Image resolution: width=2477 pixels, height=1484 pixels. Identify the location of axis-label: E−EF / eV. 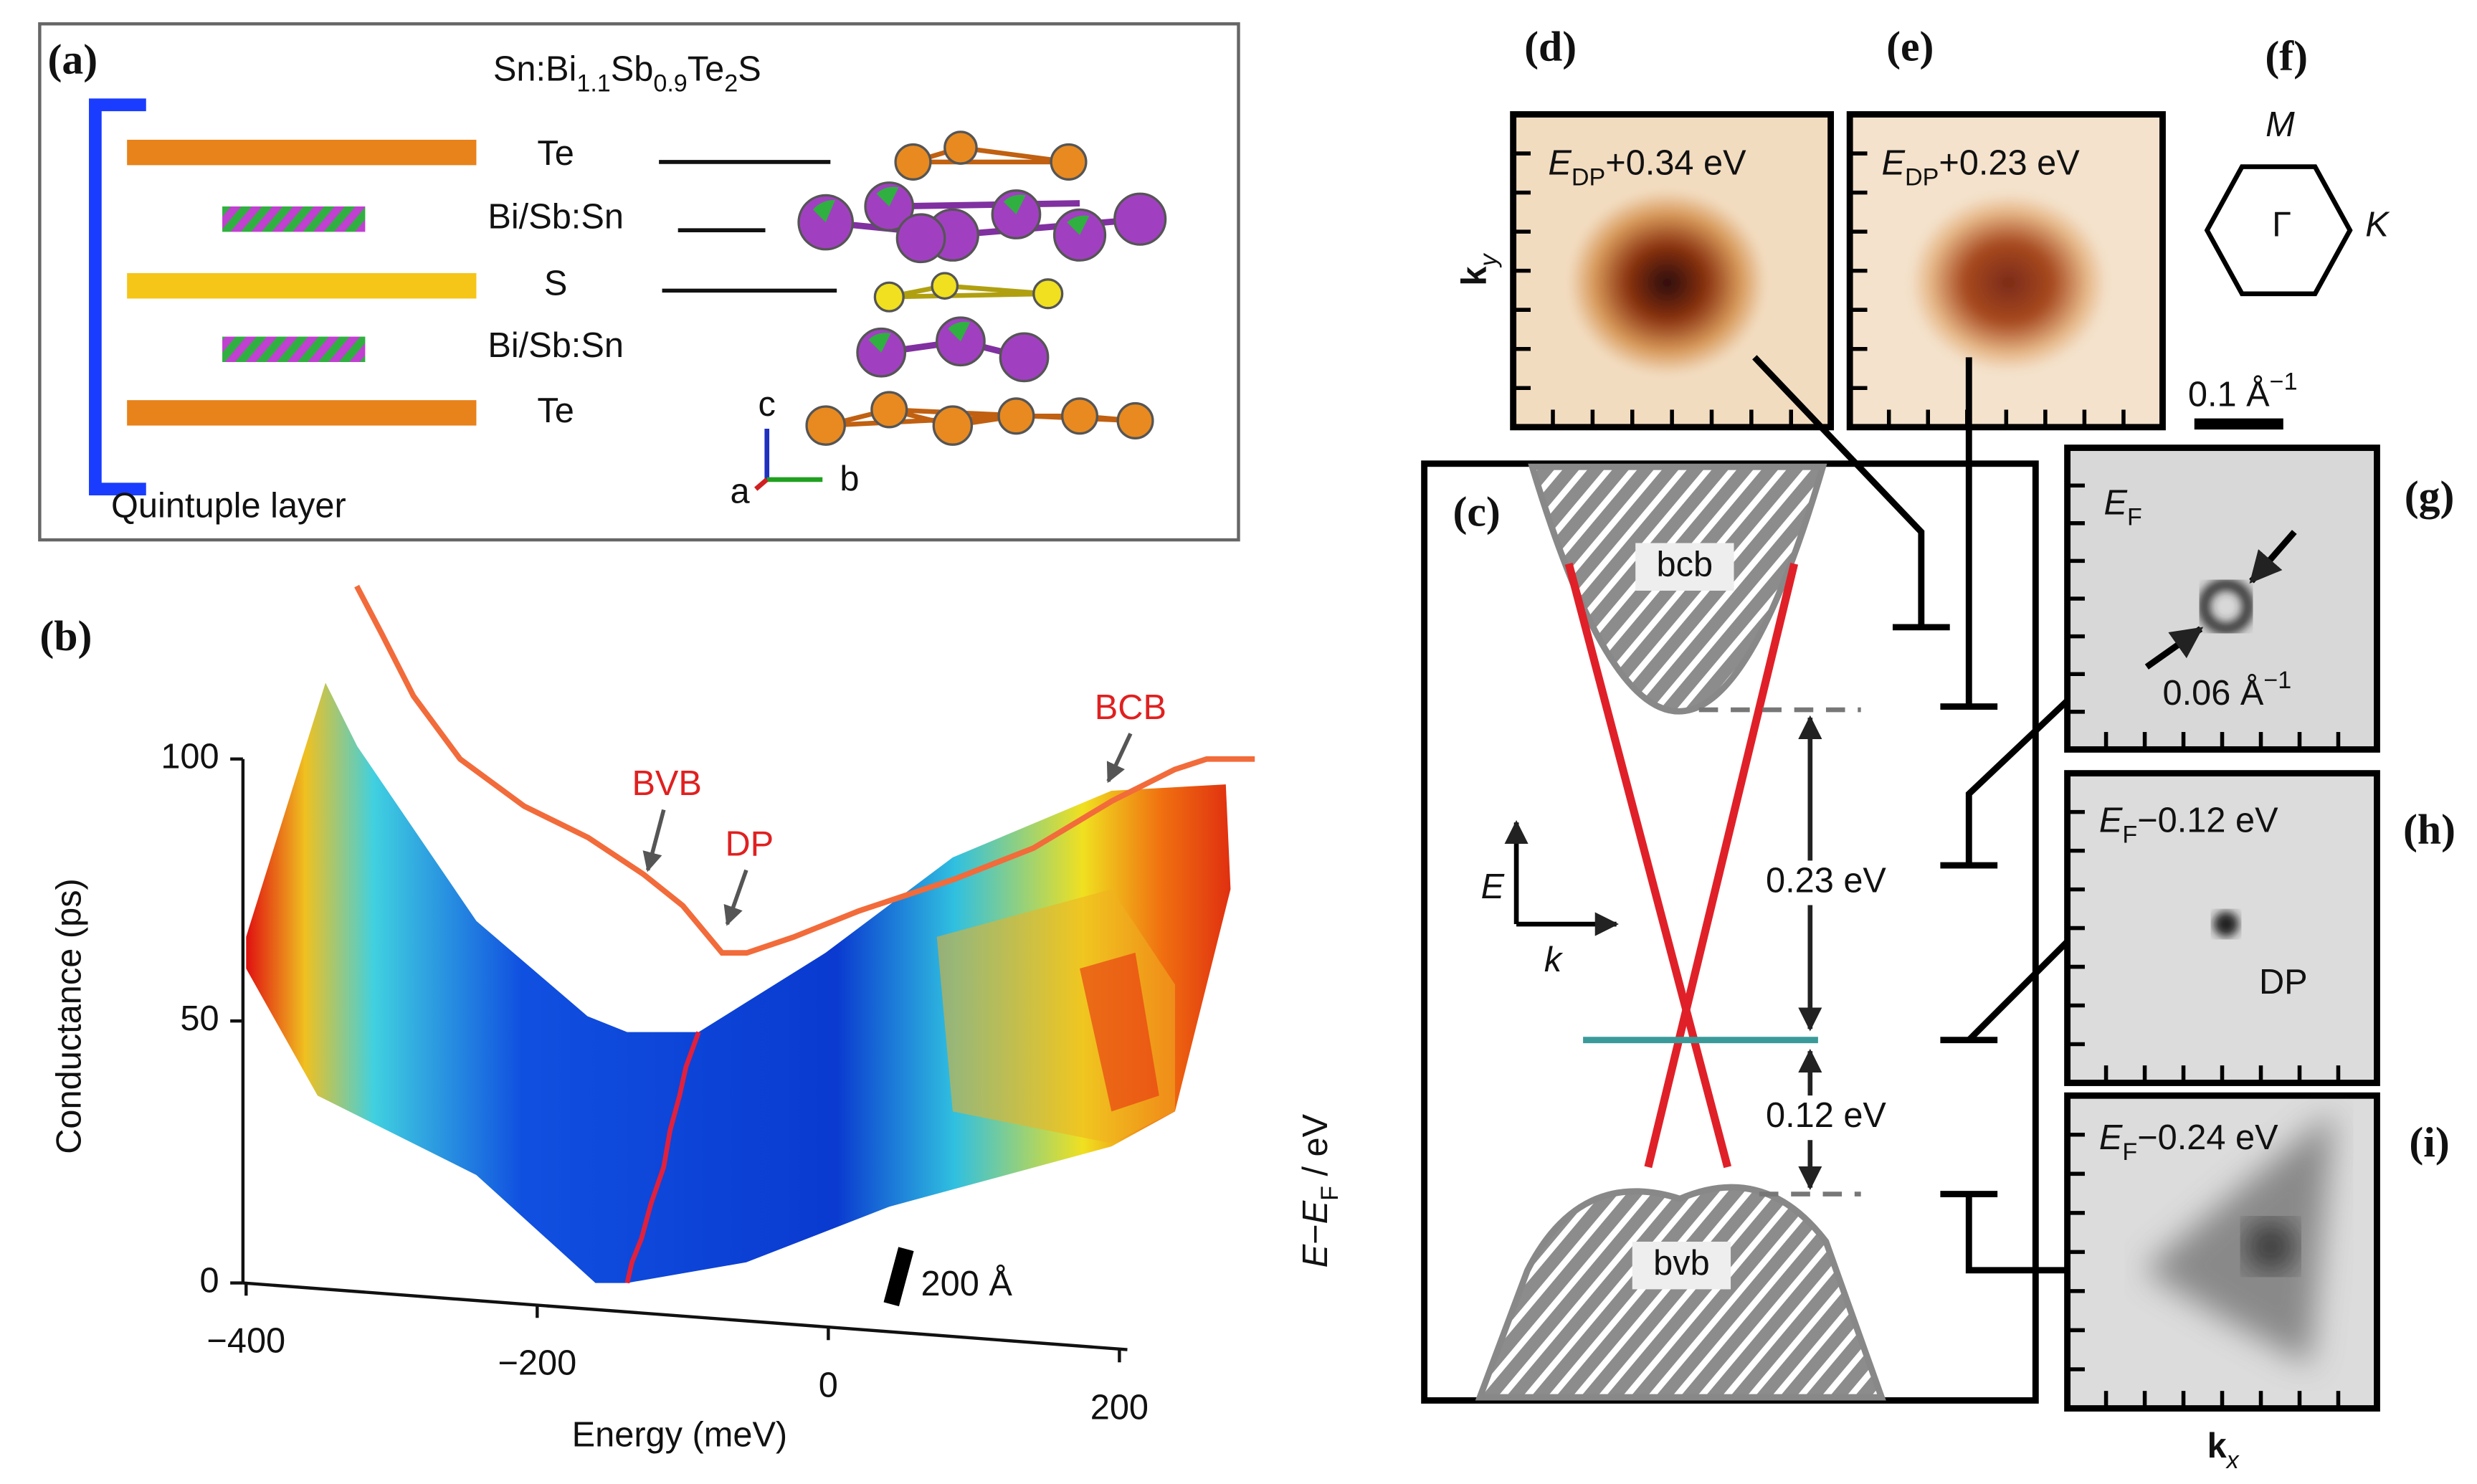
(1320, 1190).